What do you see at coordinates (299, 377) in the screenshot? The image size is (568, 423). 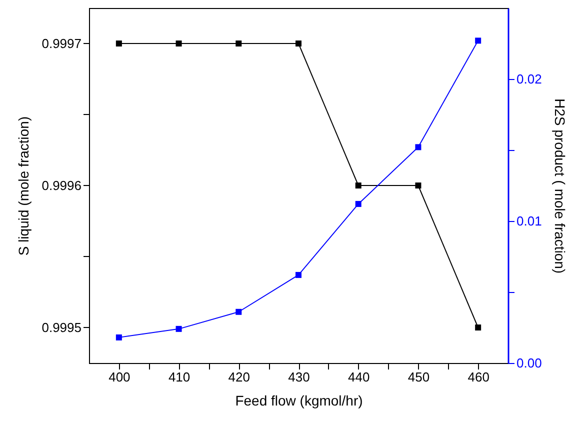 I see `x-tick-label: 430` at bounding box center [299, 377].